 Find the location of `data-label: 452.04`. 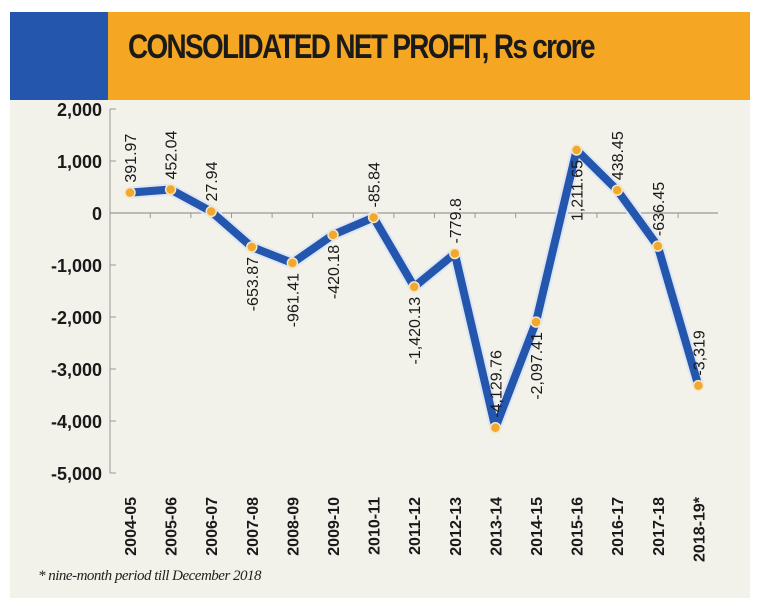

data-label: 452.04 is located at coordinates (172, 154).